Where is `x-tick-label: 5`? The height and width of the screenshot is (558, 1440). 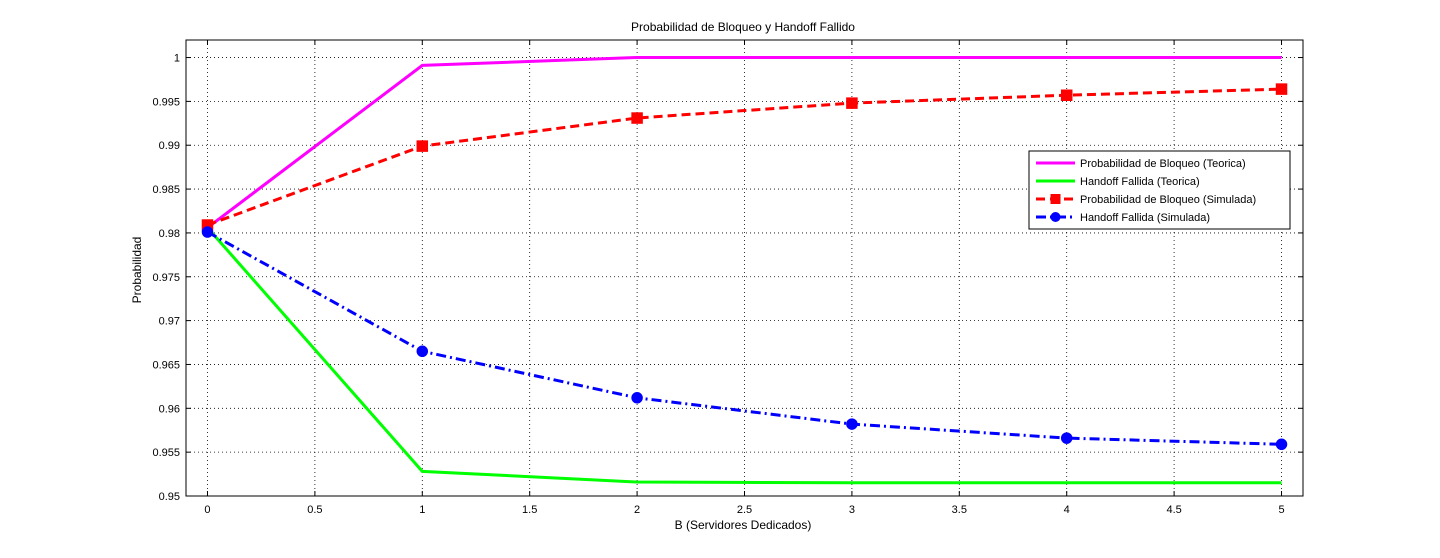
x-tick-label: 5 is located at coordinates (1281, 510).